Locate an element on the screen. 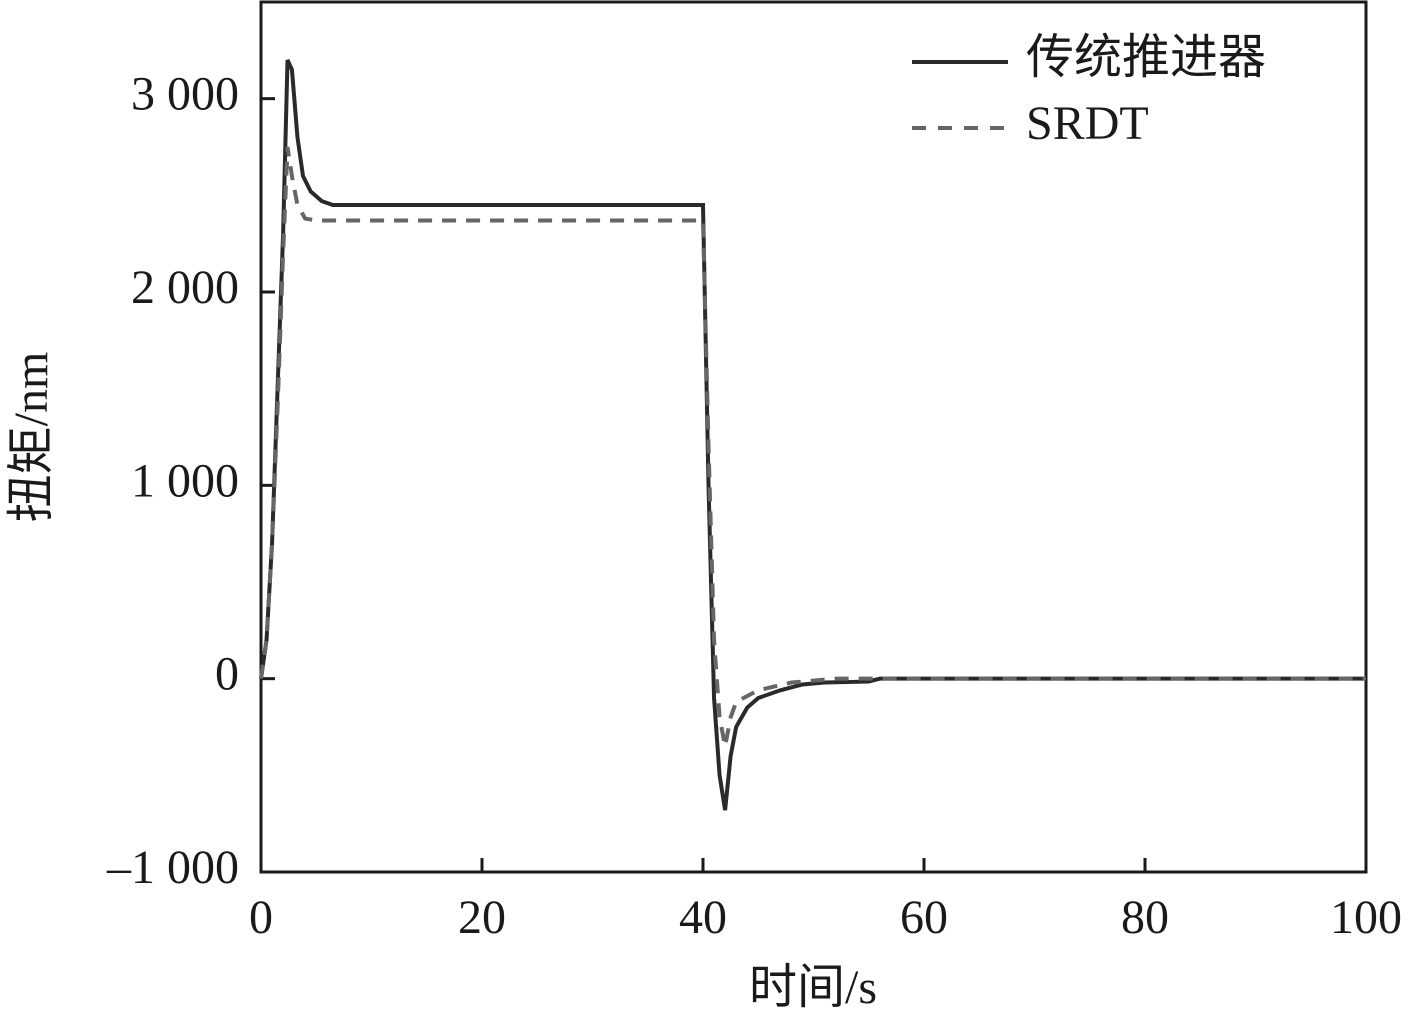 Image resolution: width=1417 pixels, height=1019 pixels. legend-label: SRDT is located at coordinates (1087, 123).